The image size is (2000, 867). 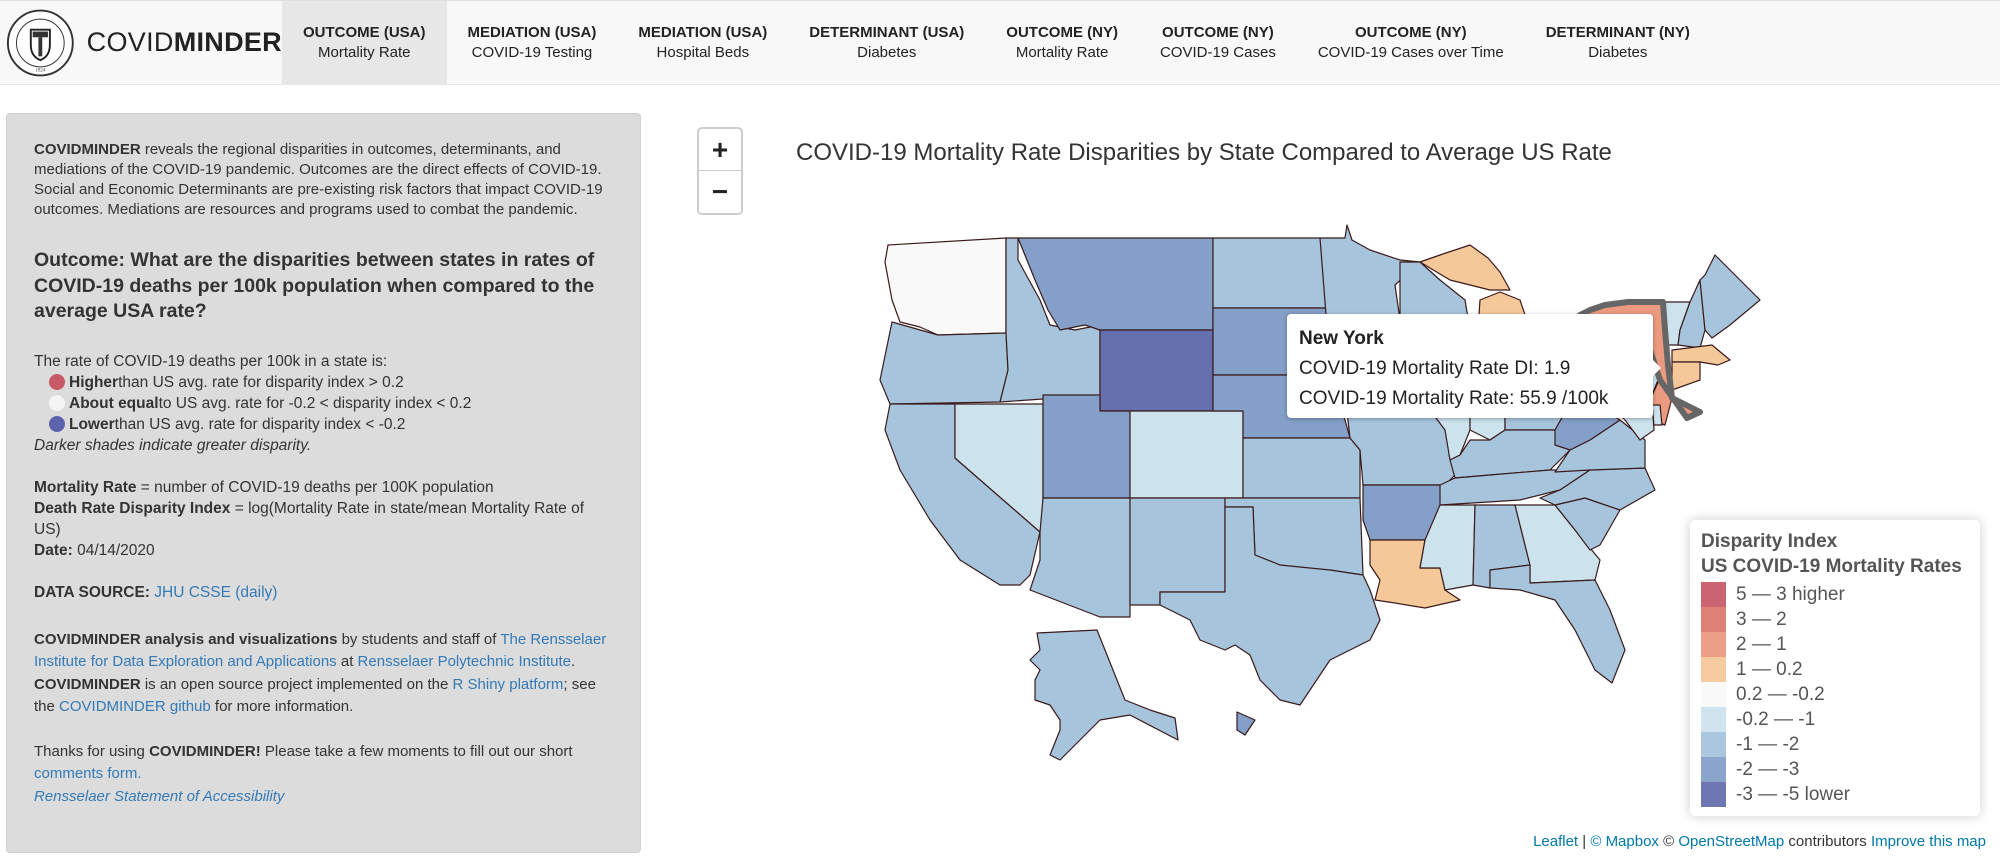 What do you see at coordinates (1731, 841) in the screenshot?
I see `osm-link: OpenStreetMap` at bounding box center [1731, 841].